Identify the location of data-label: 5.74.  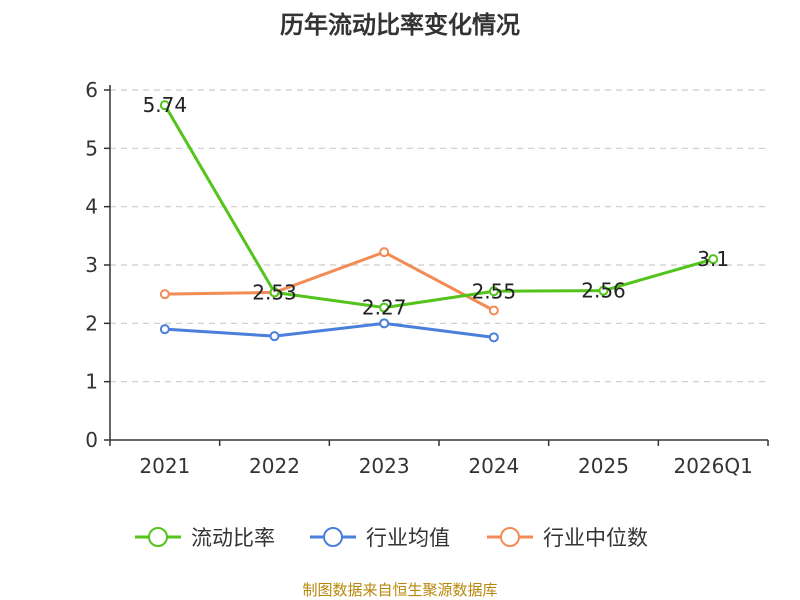
(165, 105).